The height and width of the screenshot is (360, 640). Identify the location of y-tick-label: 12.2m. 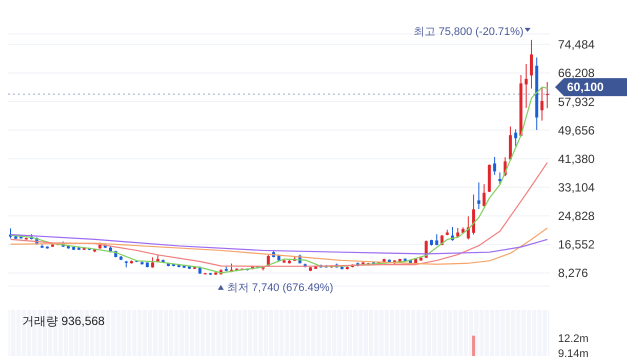
(573, 338).